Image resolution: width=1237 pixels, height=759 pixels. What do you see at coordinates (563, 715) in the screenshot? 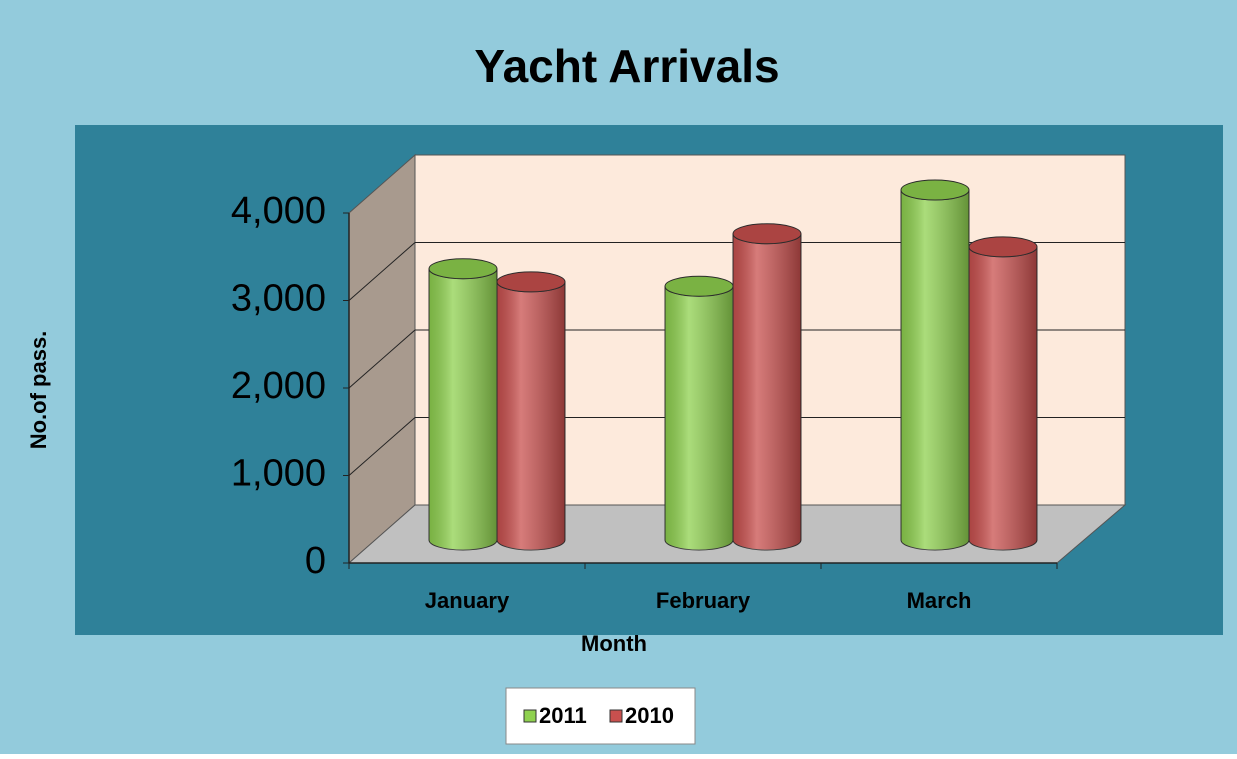
I see `legend-label: 2011` at bounding box center [563, 715].